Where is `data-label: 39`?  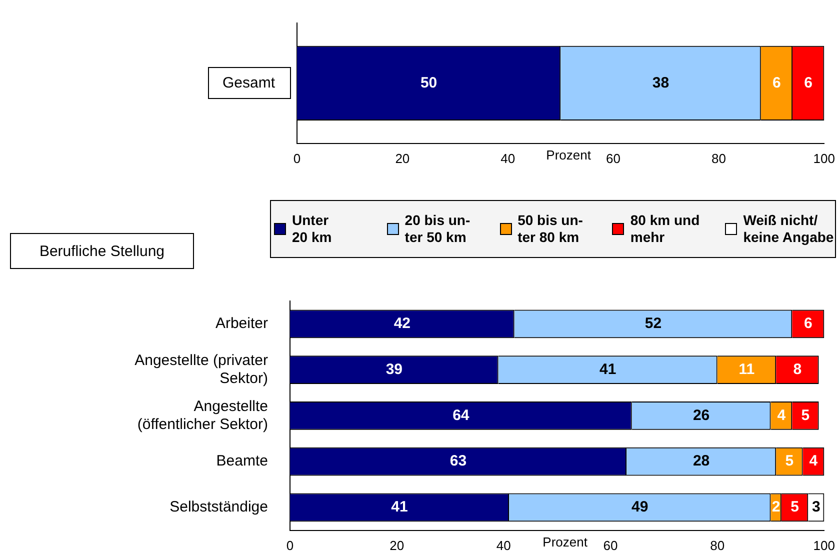
data-label: 39 is located at coordinates (394, 369).